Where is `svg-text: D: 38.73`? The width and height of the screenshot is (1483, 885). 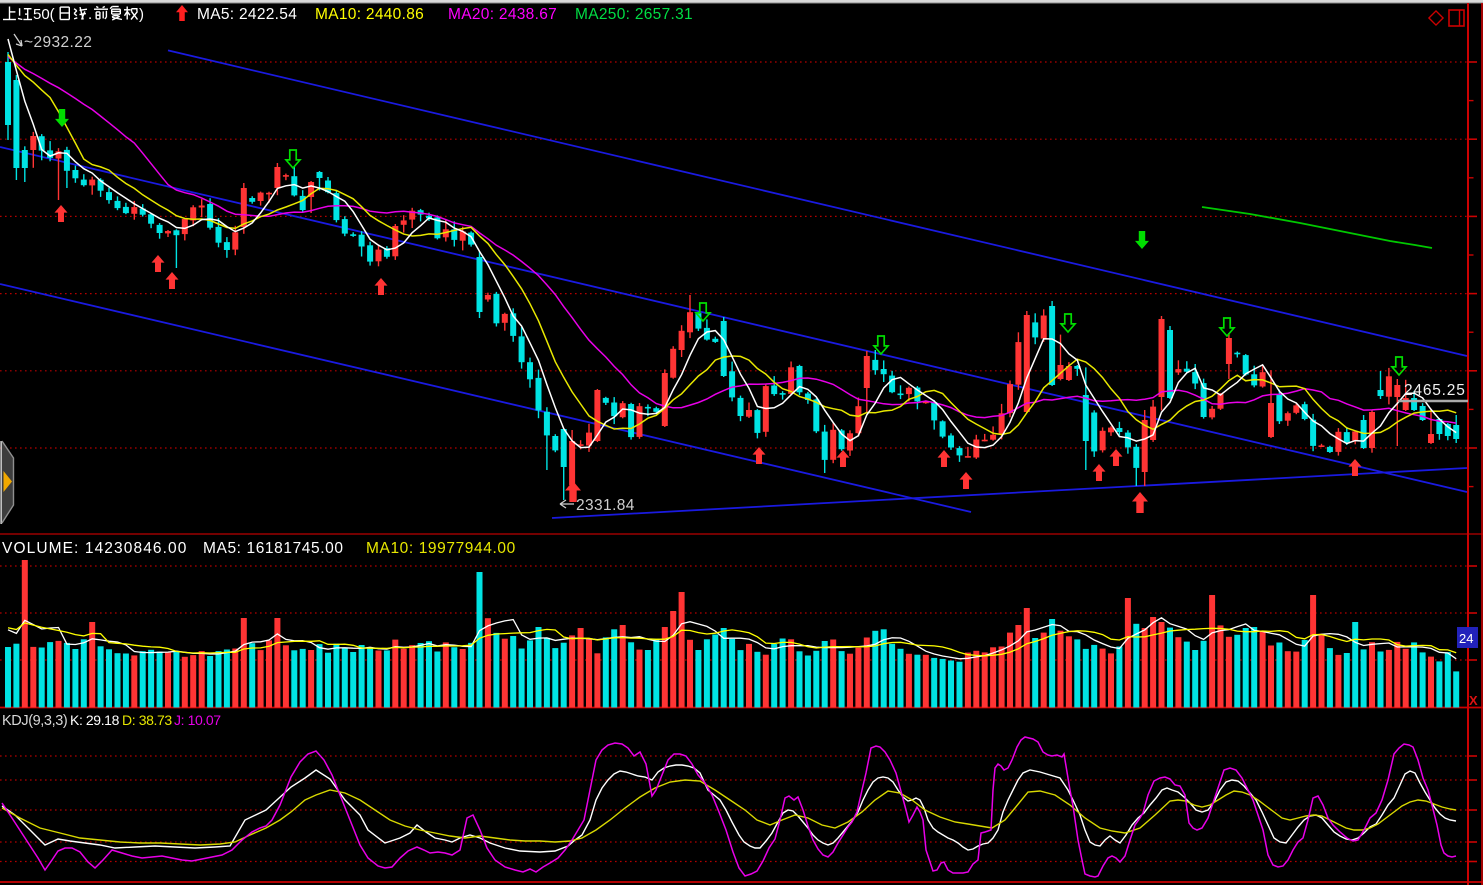 svg-text: D: 38.73 is located at coordinates (147, 720).